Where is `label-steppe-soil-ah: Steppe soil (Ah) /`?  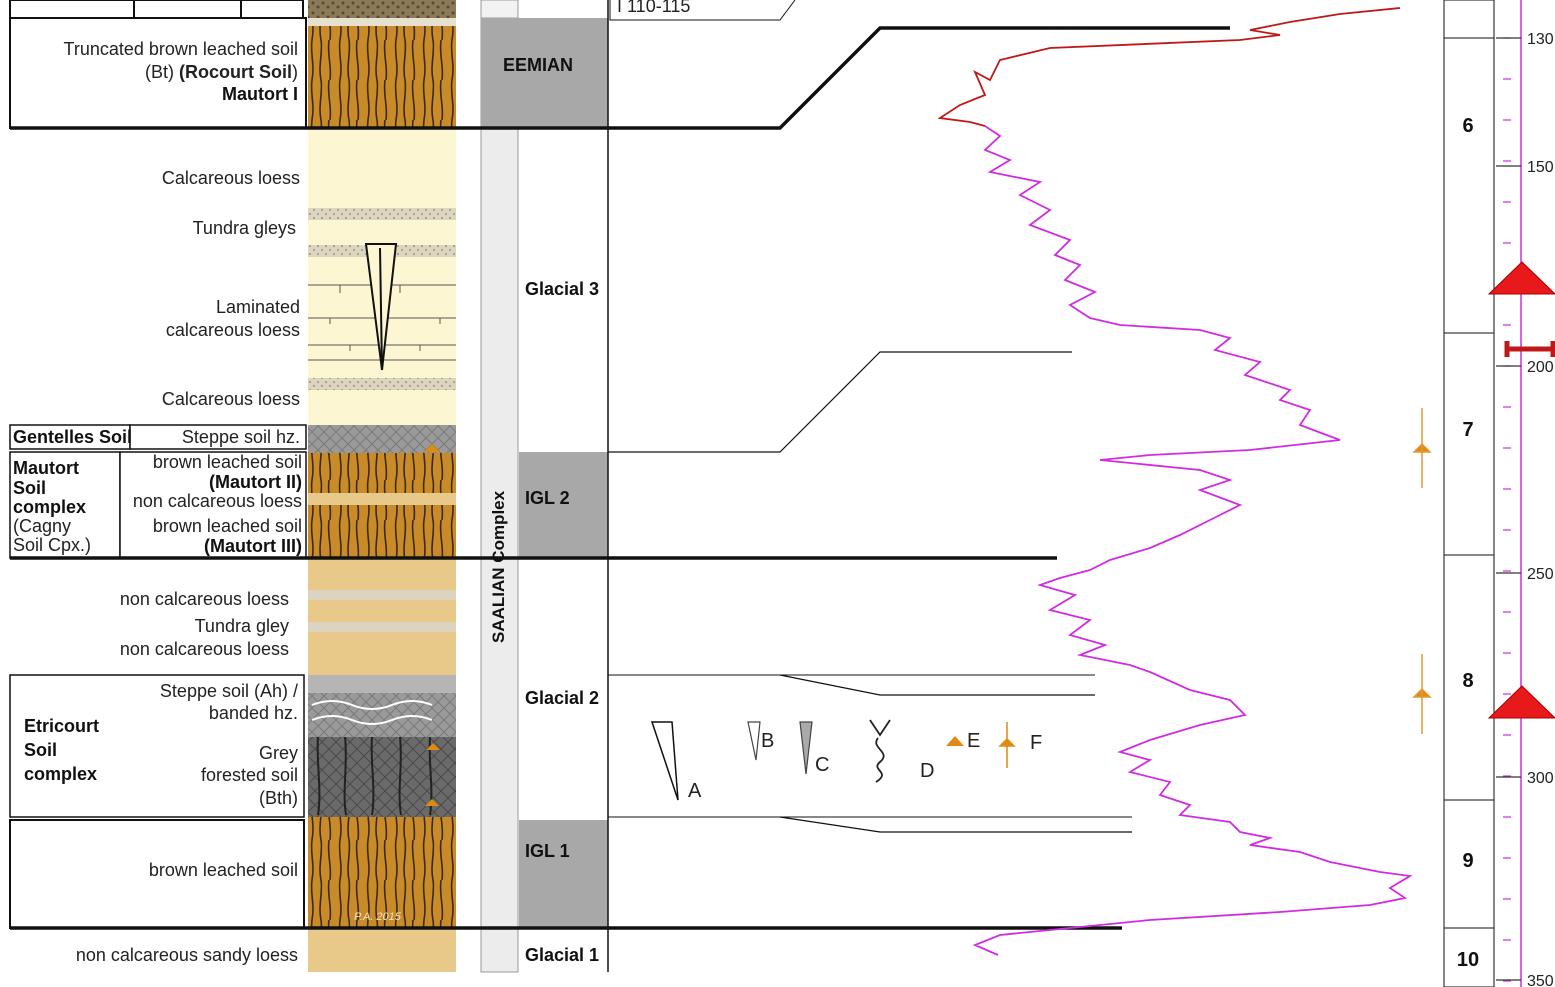 label-steppe-soil-ah: Steppe soil (Ah) / is located at coordinates (229, 691).